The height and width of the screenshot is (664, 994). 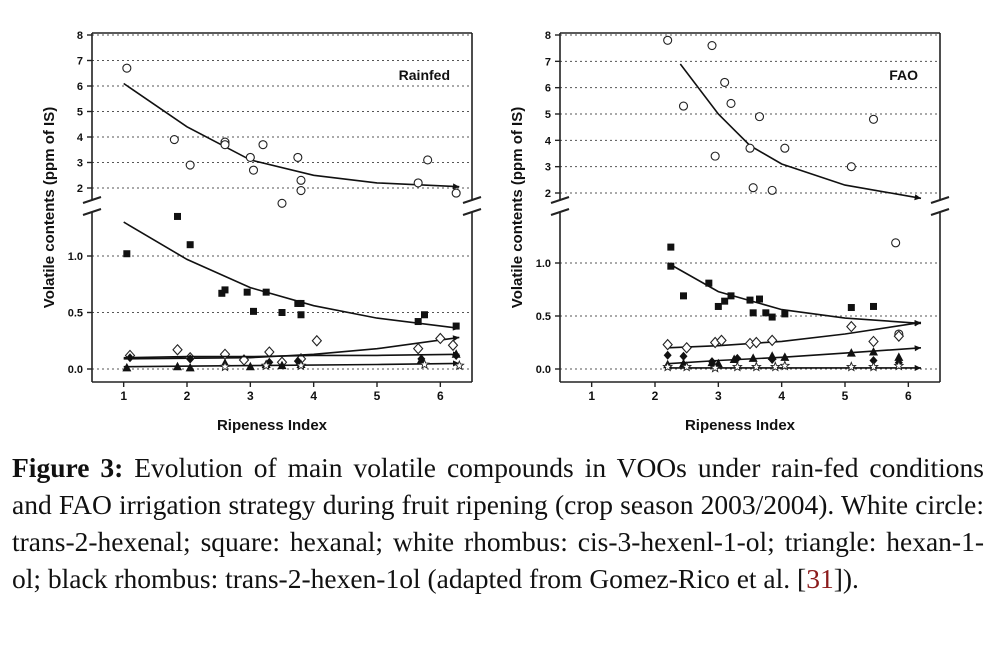 I want to click on y-tick-label: 6, so click(x=80, y=87).